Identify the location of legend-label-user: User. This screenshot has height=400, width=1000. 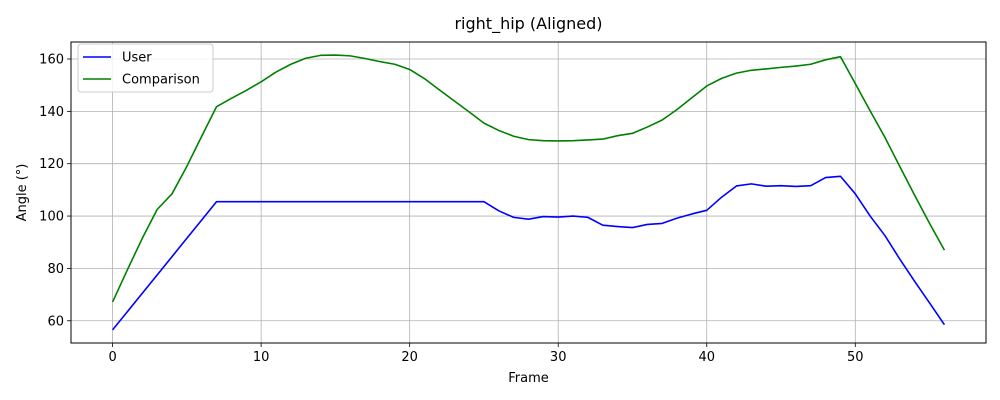
(137, 58).